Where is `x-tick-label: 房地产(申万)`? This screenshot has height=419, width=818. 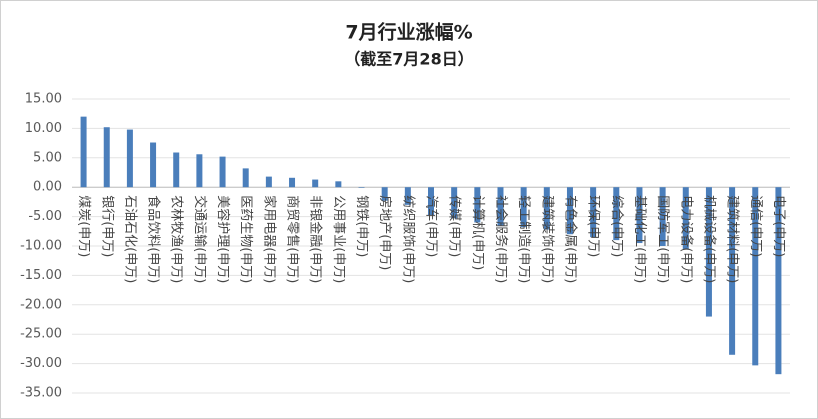 x-tick-label: 房地产(申万) is located at coordinates (385, 232).